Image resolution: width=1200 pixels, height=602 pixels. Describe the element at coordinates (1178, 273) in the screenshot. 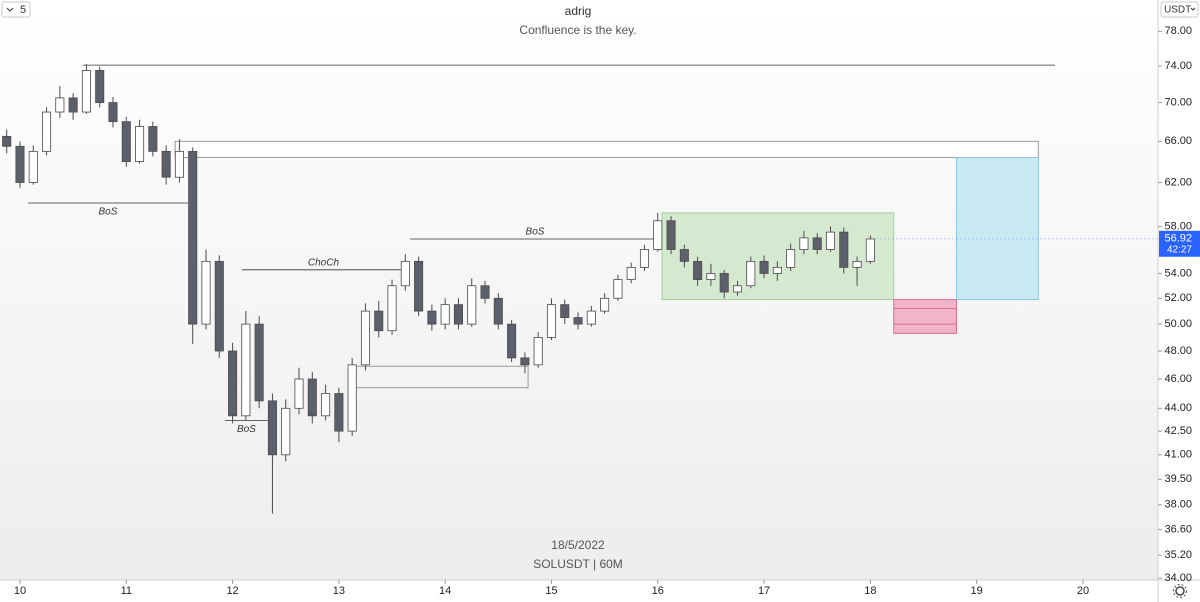

I see `y-tick-label: 54.00` at that location.